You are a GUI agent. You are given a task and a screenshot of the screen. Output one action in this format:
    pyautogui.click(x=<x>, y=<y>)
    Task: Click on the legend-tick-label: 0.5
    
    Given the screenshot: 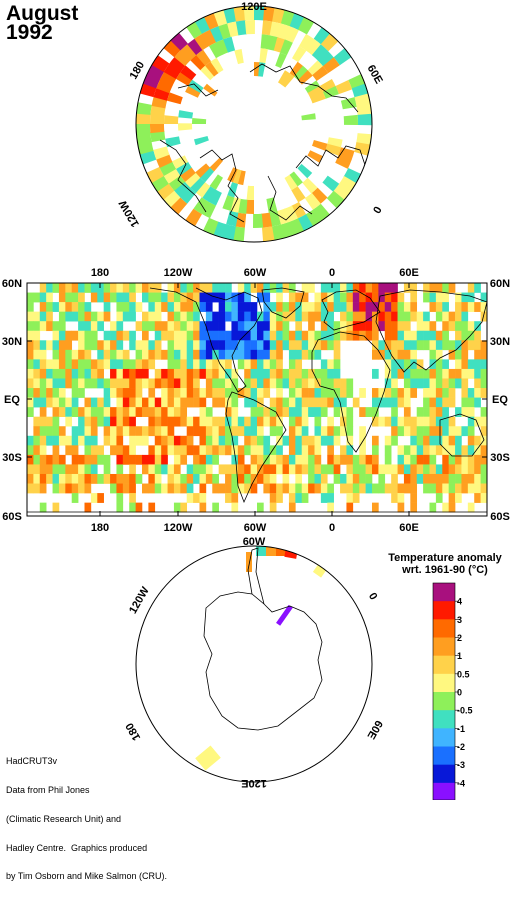 What is the action you would take?
    pyautogui.click(x=463, y=674)
    